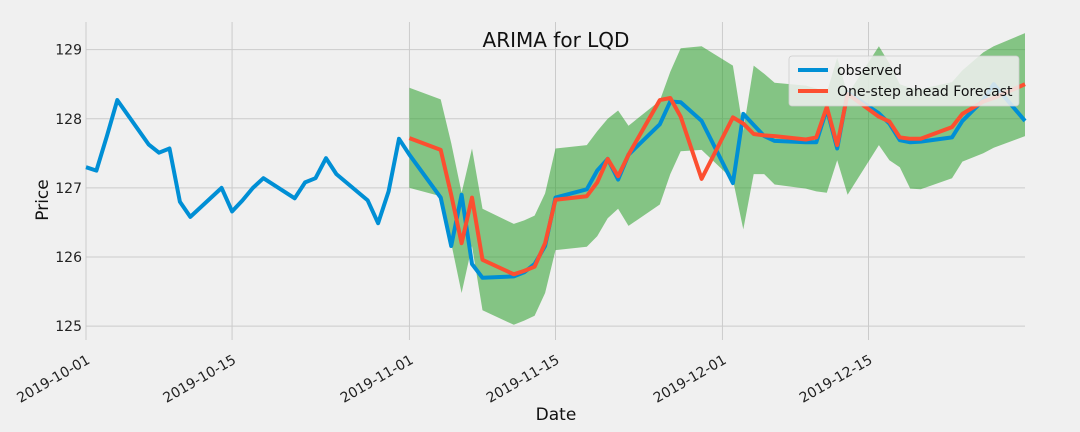  I want to click on x-tick-label: 2019-10-01, so click(53, 379).